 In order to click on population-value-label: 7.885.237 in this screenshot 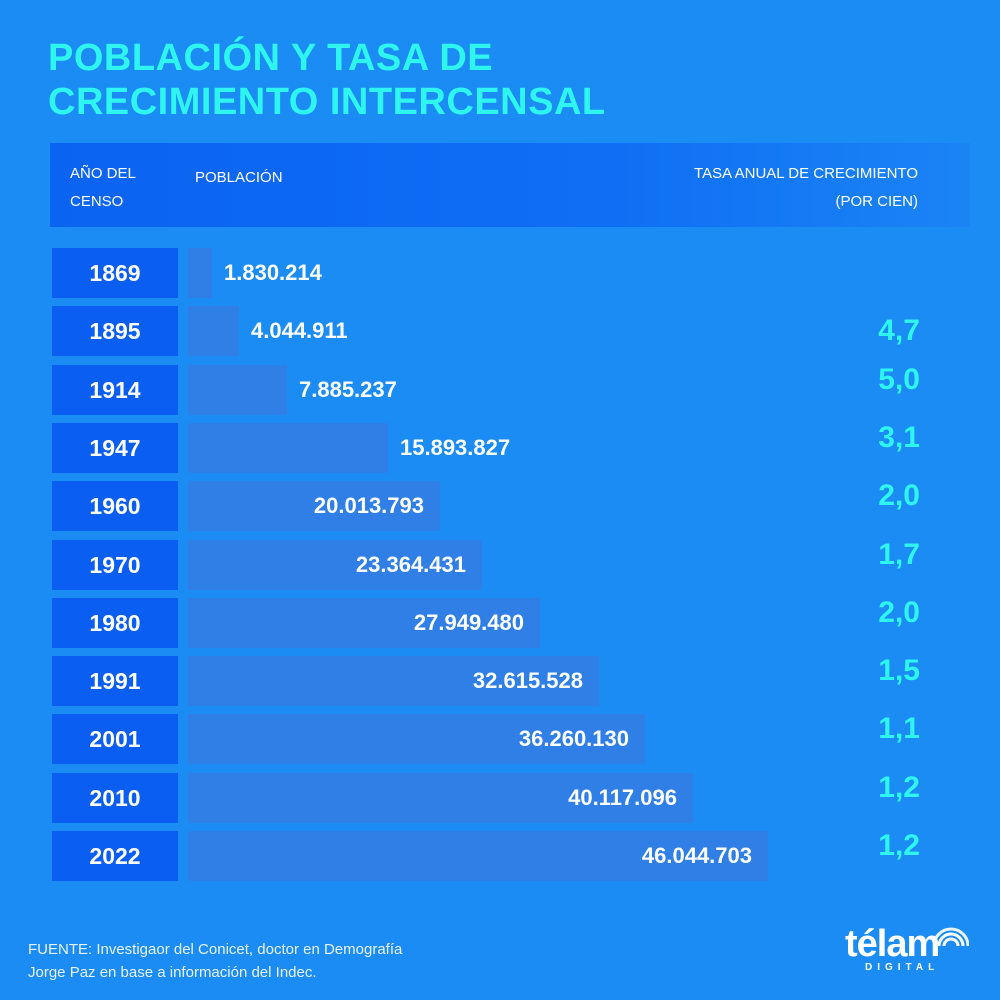, I will do `click(348, 389)`.